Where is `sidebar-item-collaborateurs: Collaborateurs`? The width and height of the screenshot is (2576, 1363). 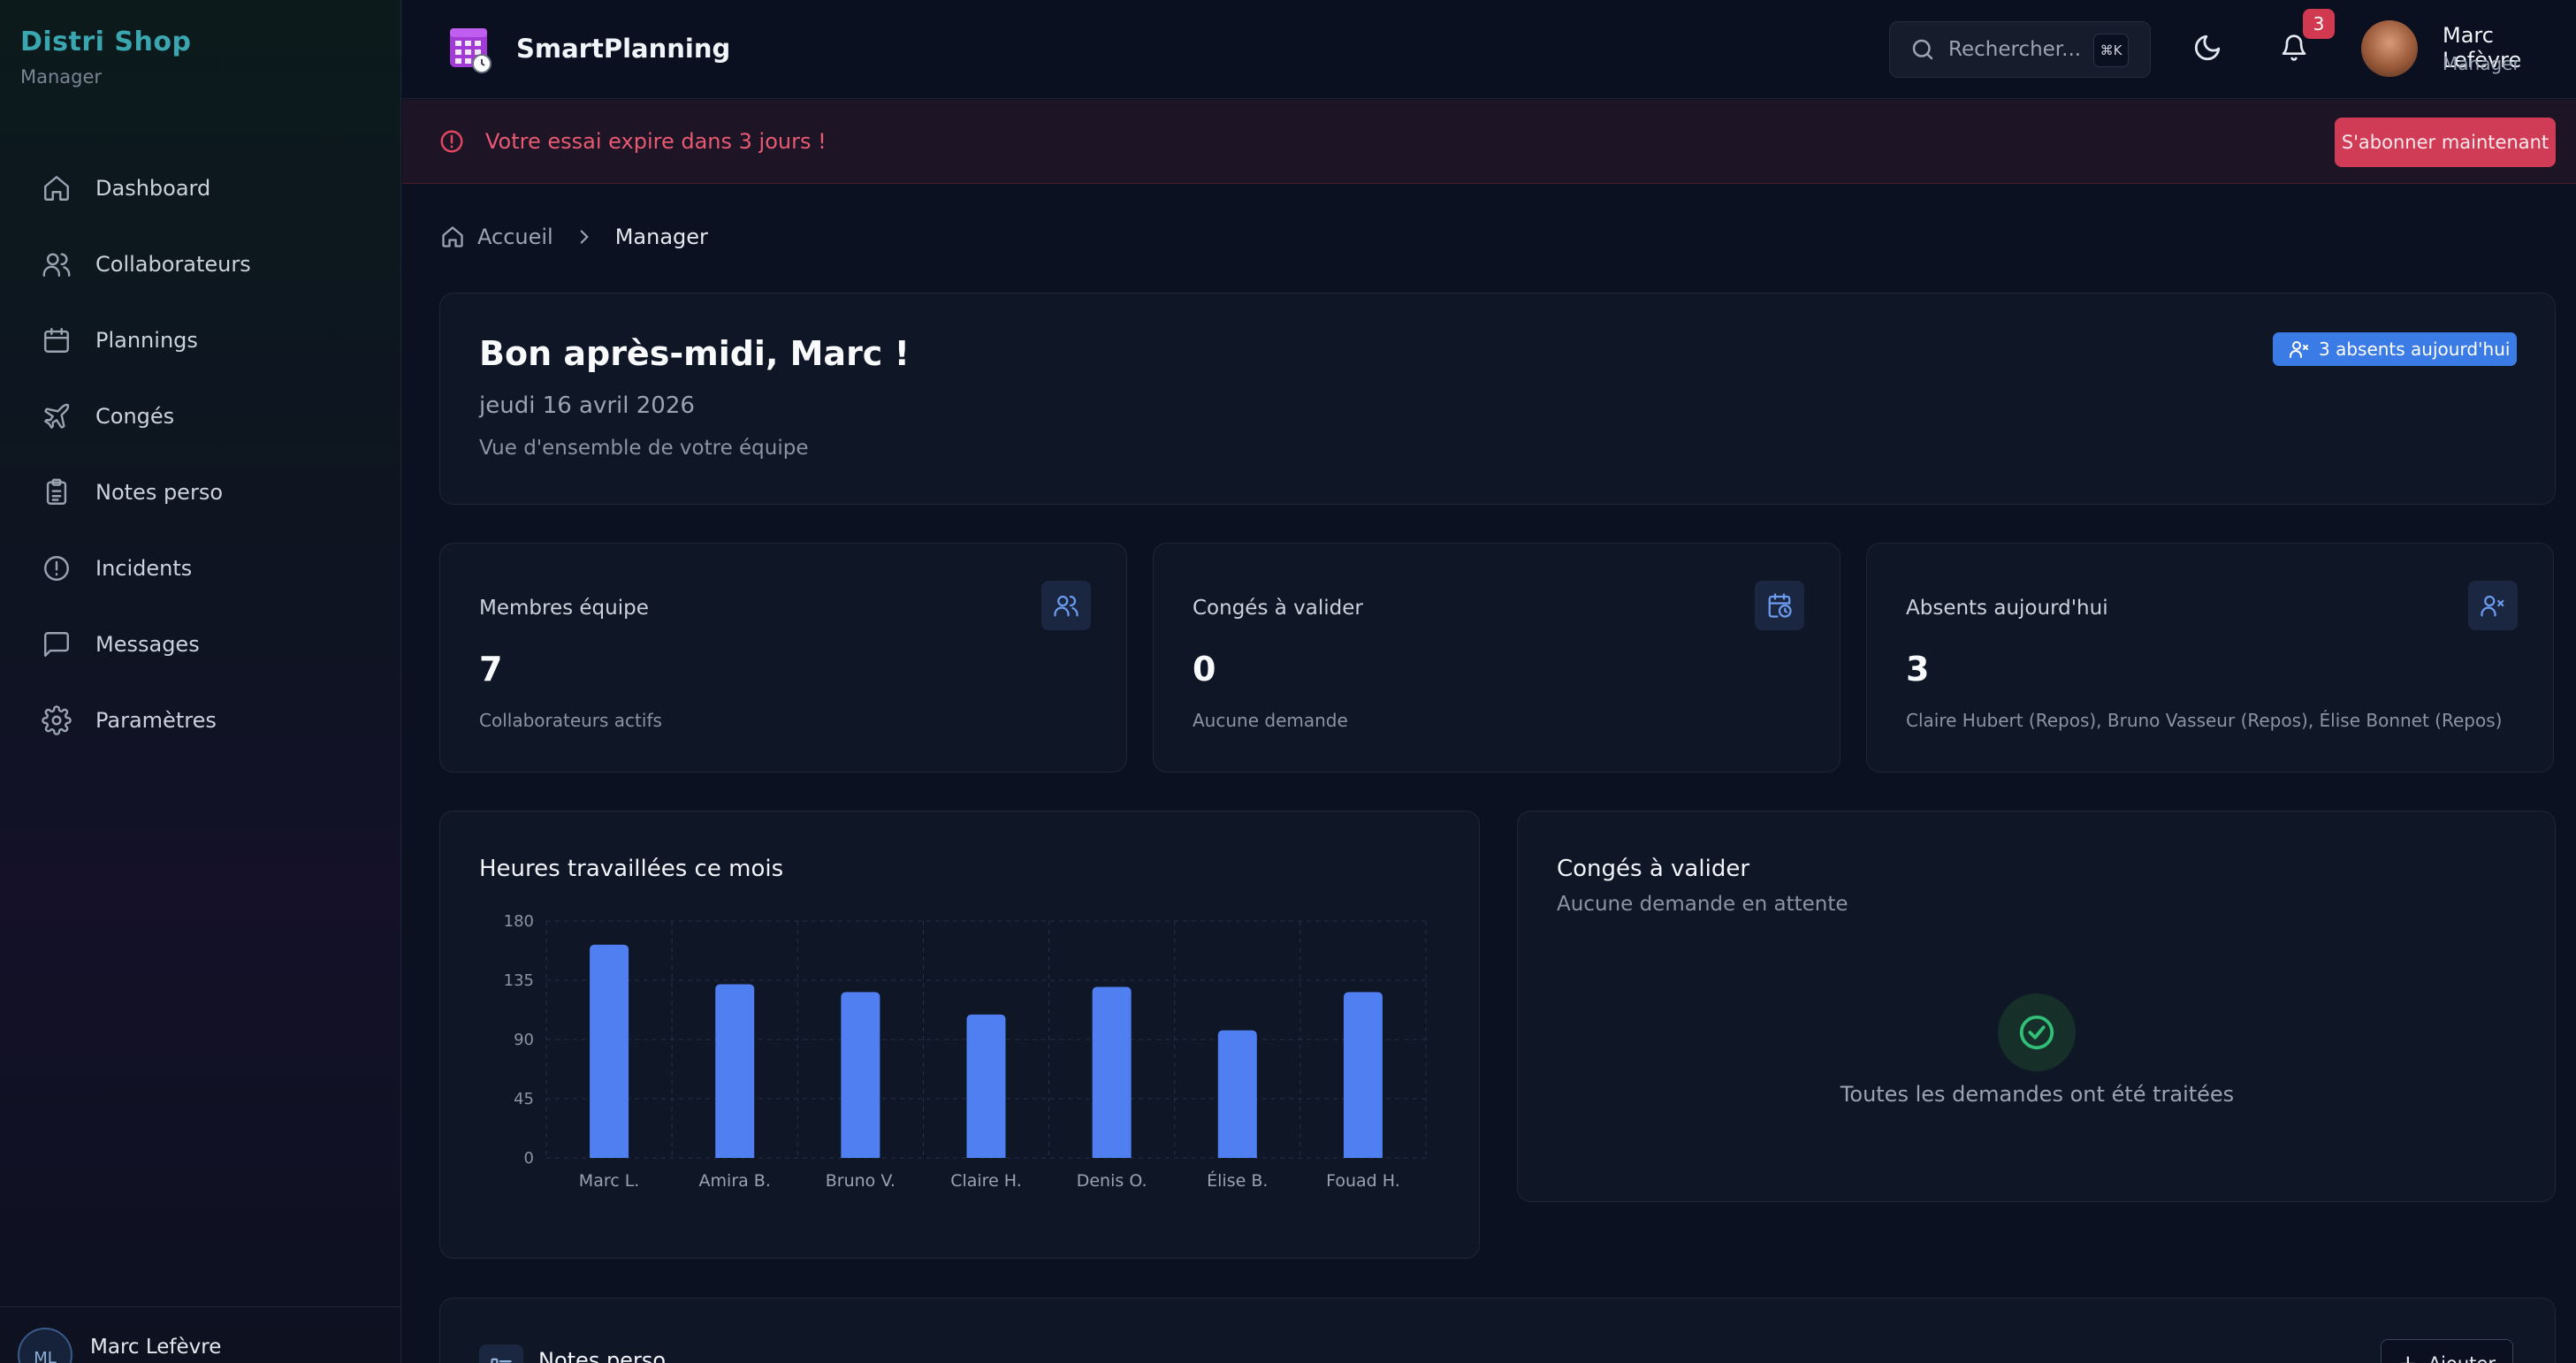 sidebar-item-collaborateurs: Collaborateurs is located at coordinates (200, 264).